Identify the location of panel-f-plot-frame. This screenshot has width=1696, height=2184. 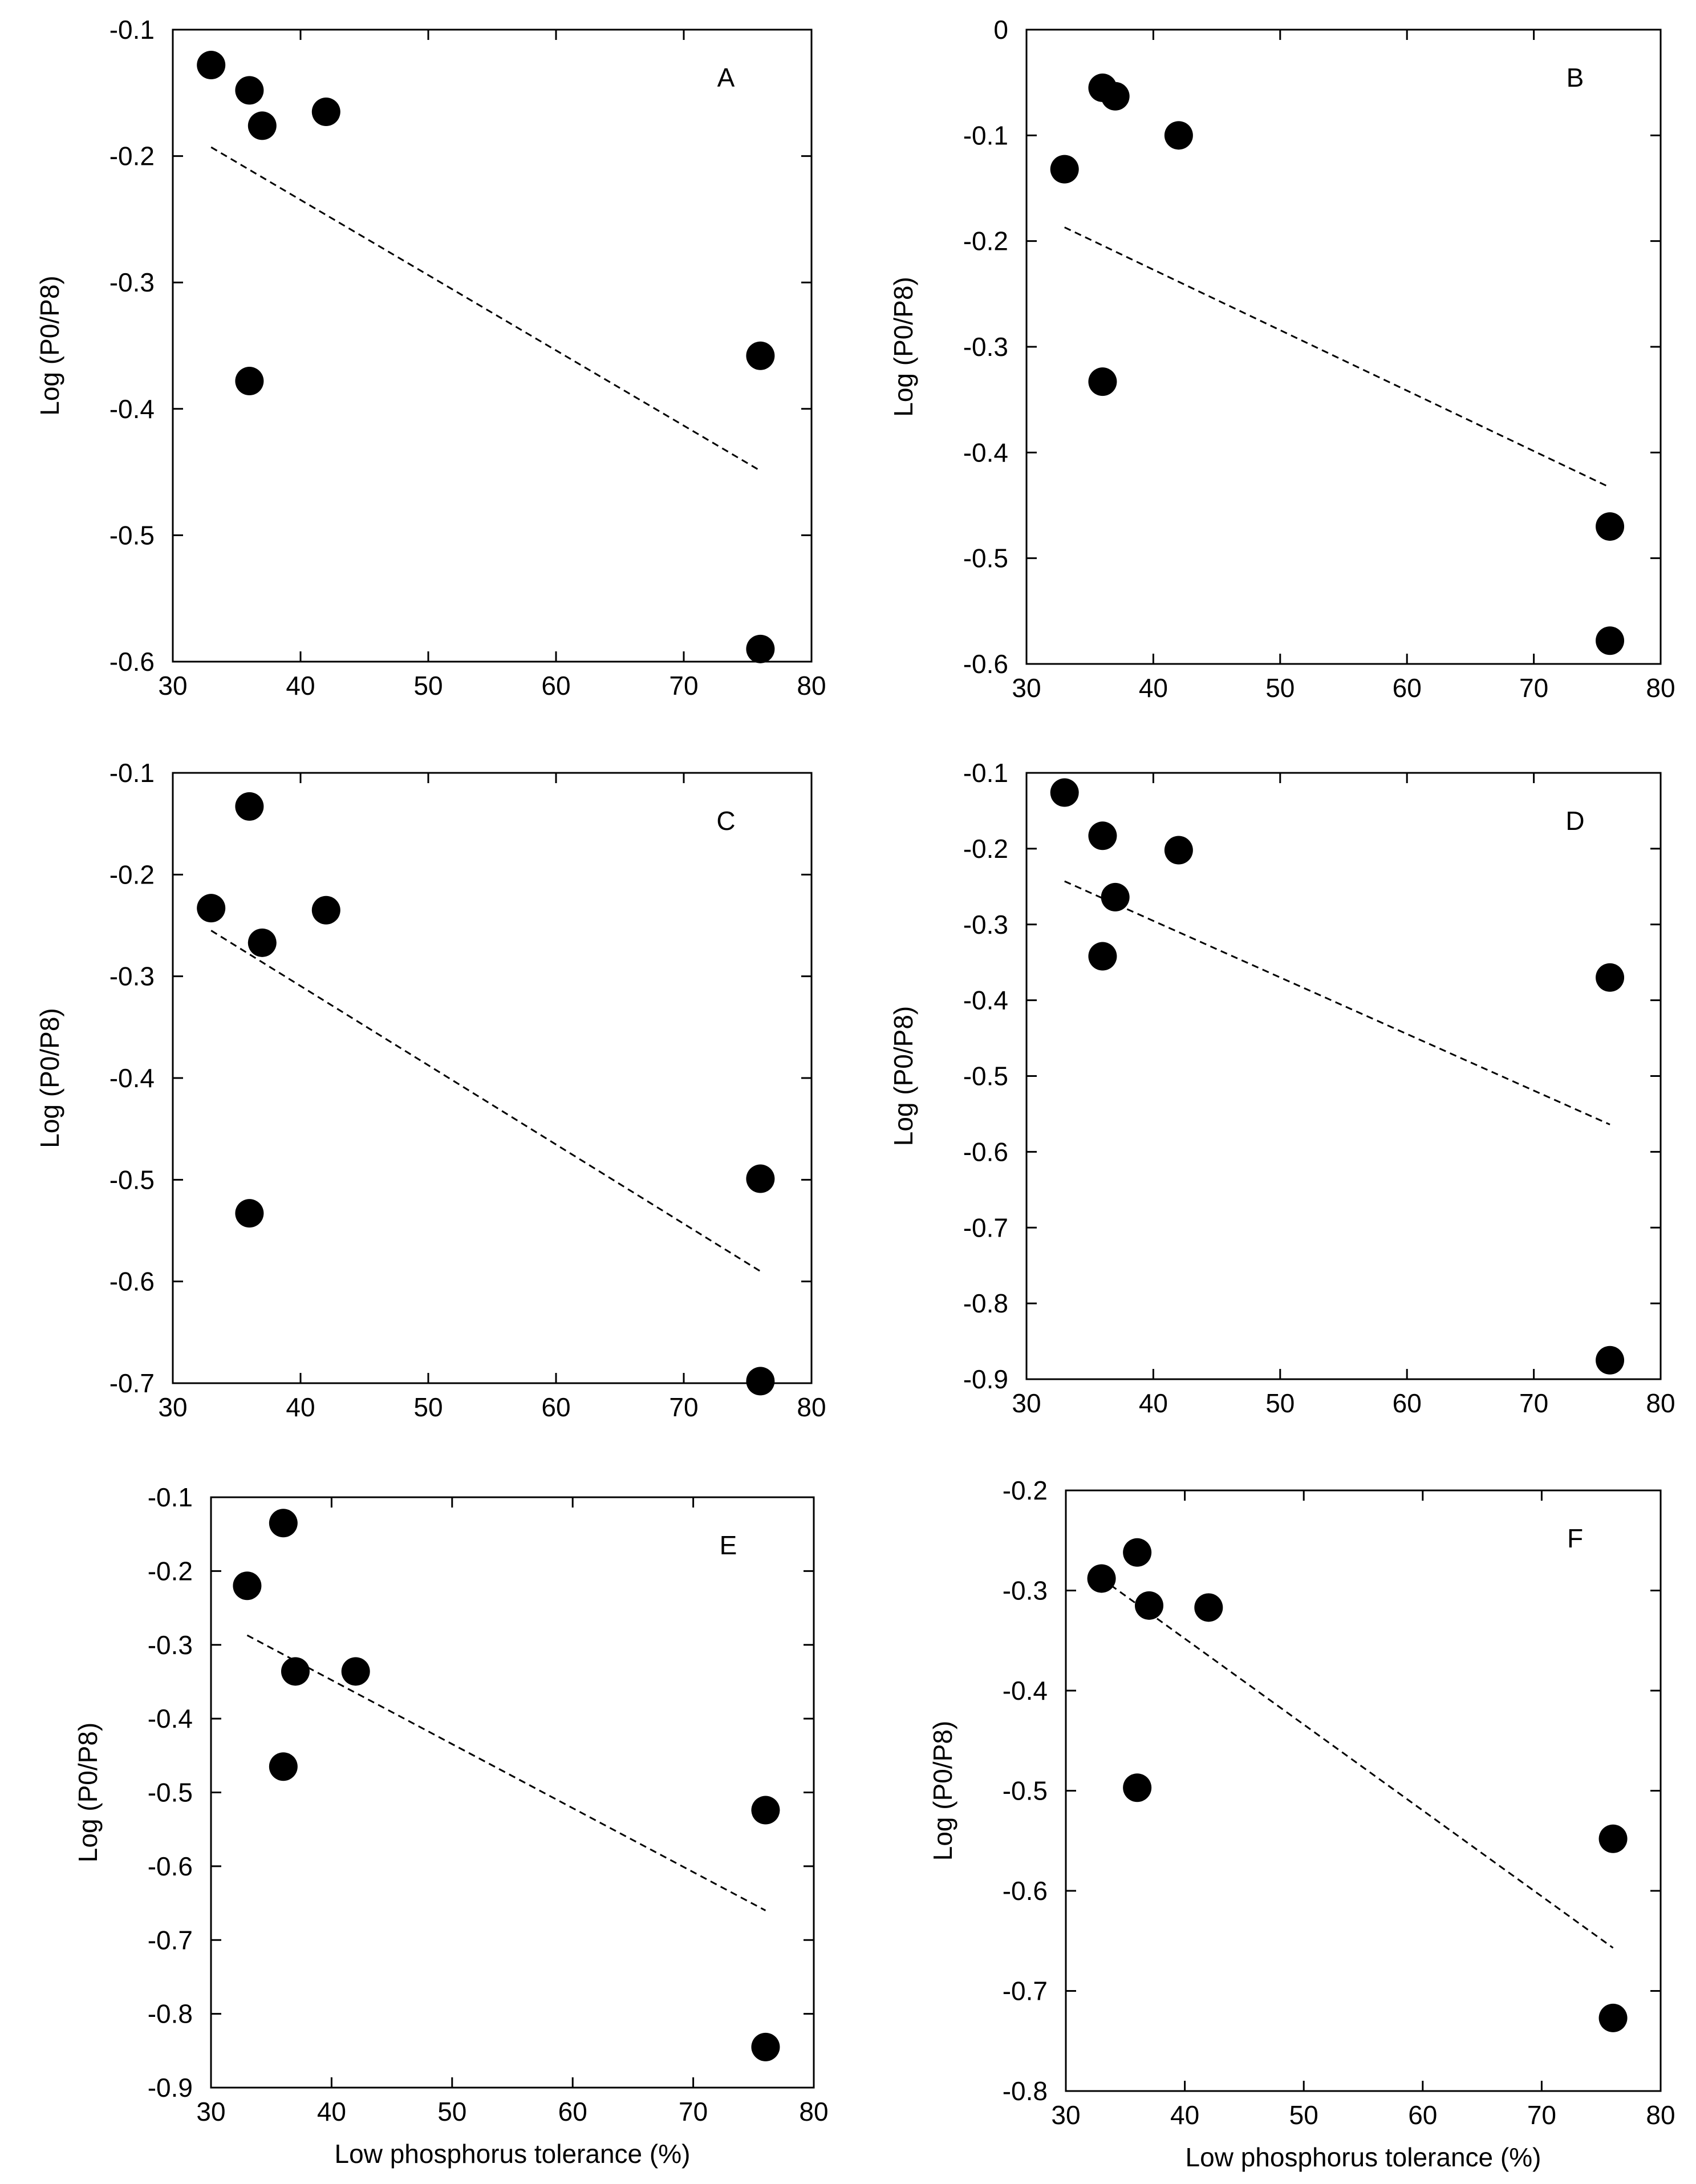
(1363, 1790).